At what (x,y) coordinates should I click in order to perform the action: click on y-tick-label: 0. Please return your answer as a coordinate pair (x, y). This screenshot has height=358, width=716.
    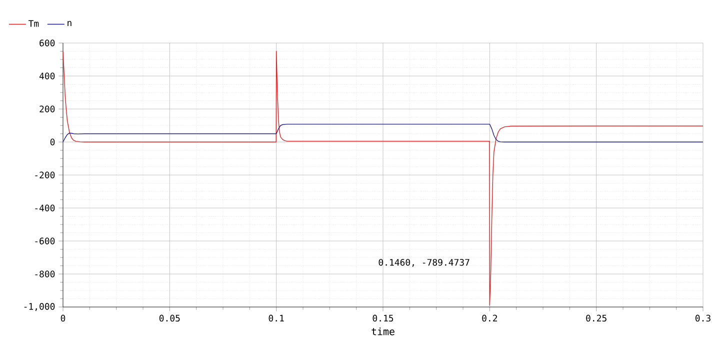
    Looking at the image, I should click on (52, 142).